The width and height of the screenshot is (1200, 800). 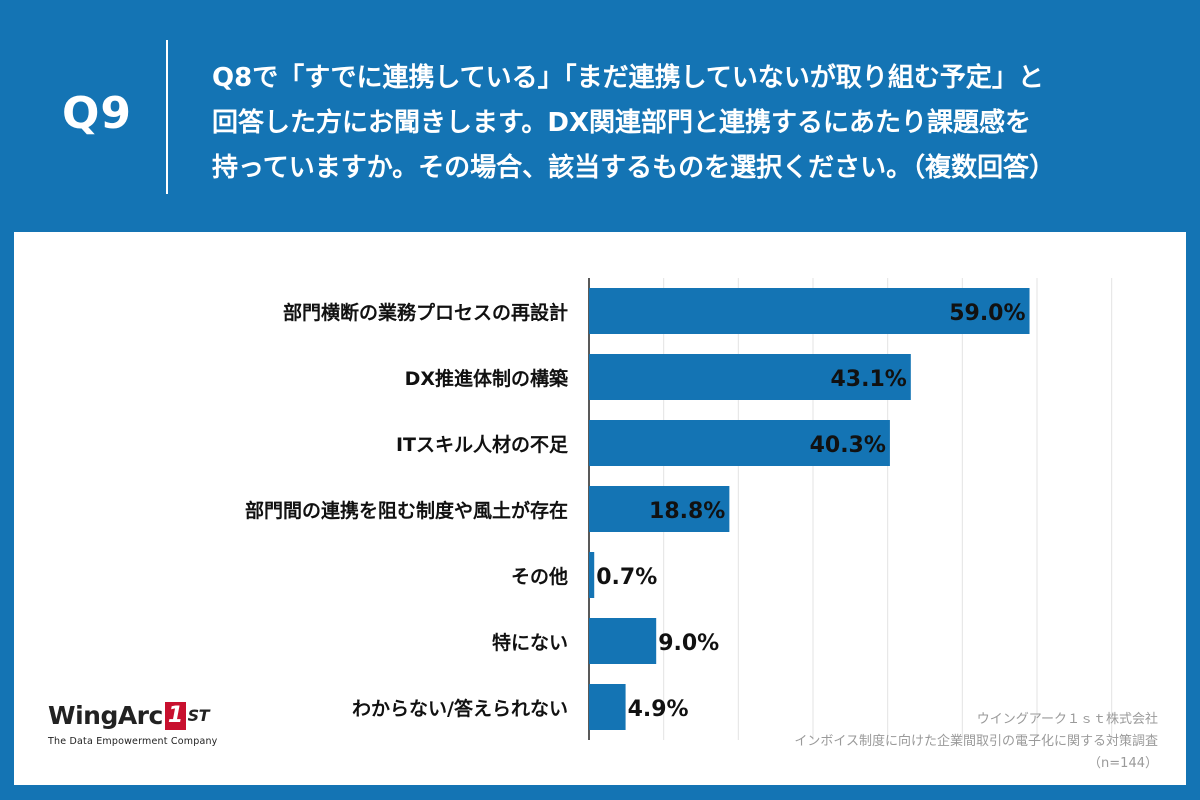 I want to click on category-label: ITスキル人材の不足, so click(x=482, y=444).